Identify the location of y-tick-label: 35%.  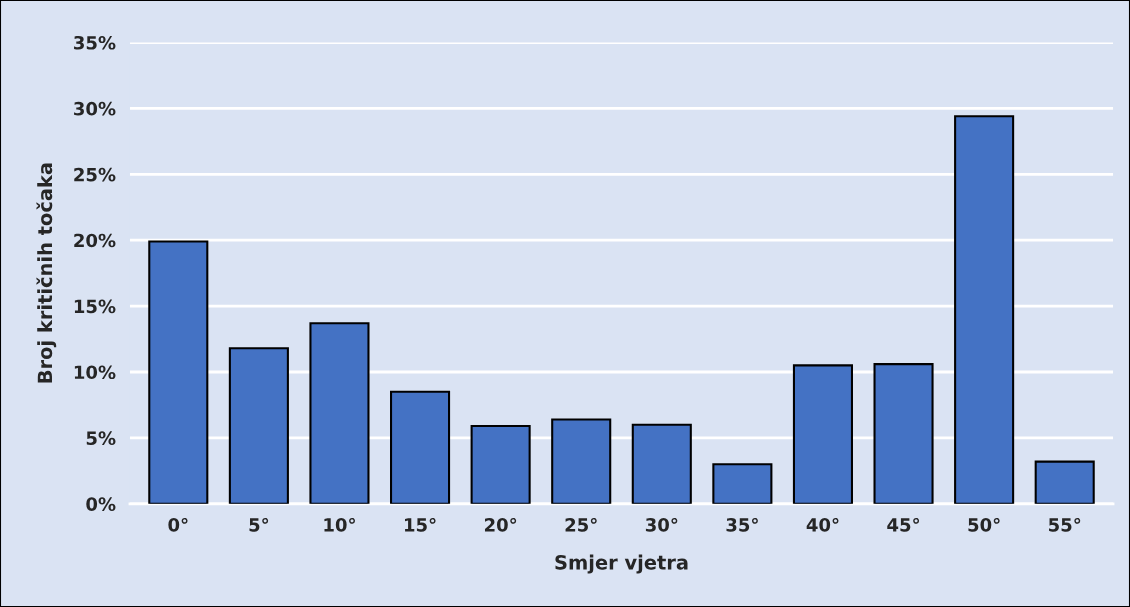
(95, 42).